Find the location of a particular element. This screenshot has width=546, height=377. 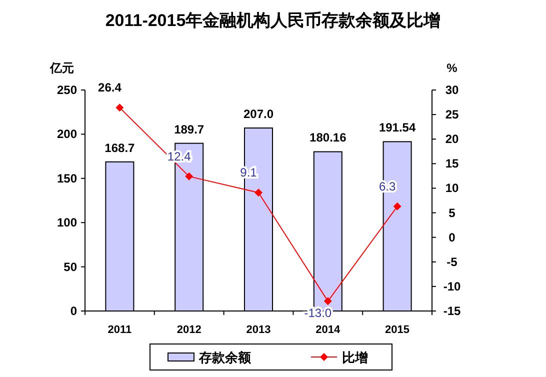

y-tick-label: 200 is located at coordinates (67, 134).